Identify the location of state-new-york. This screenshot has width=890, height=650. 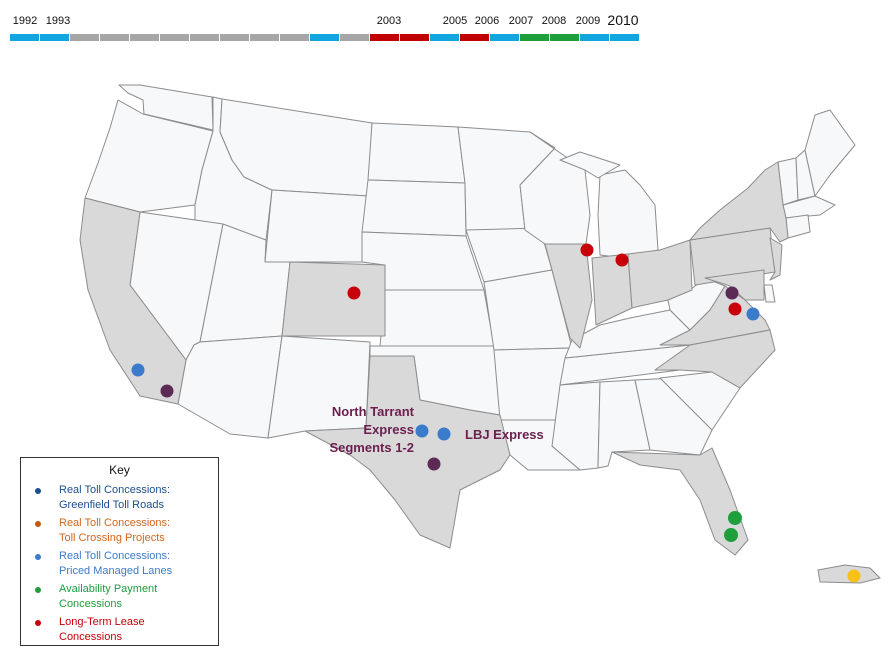
(739, 202).